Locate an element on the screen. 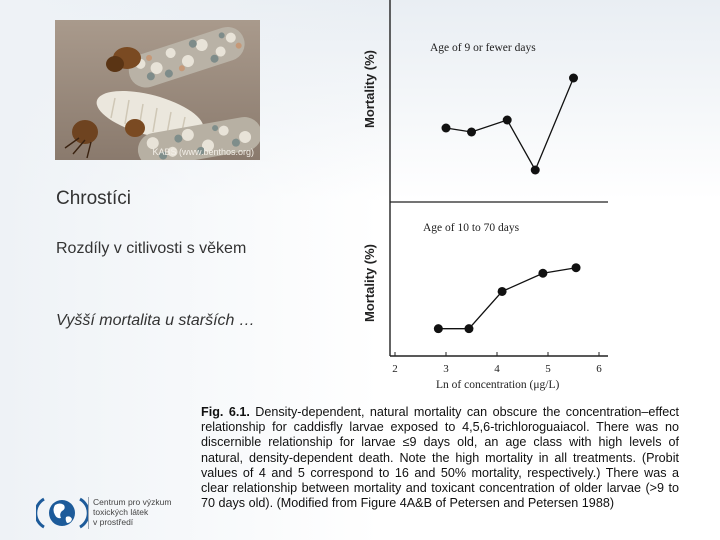 This screenshot has height=540, width=720. series-line-bottom is located at coordinates (507, 298).